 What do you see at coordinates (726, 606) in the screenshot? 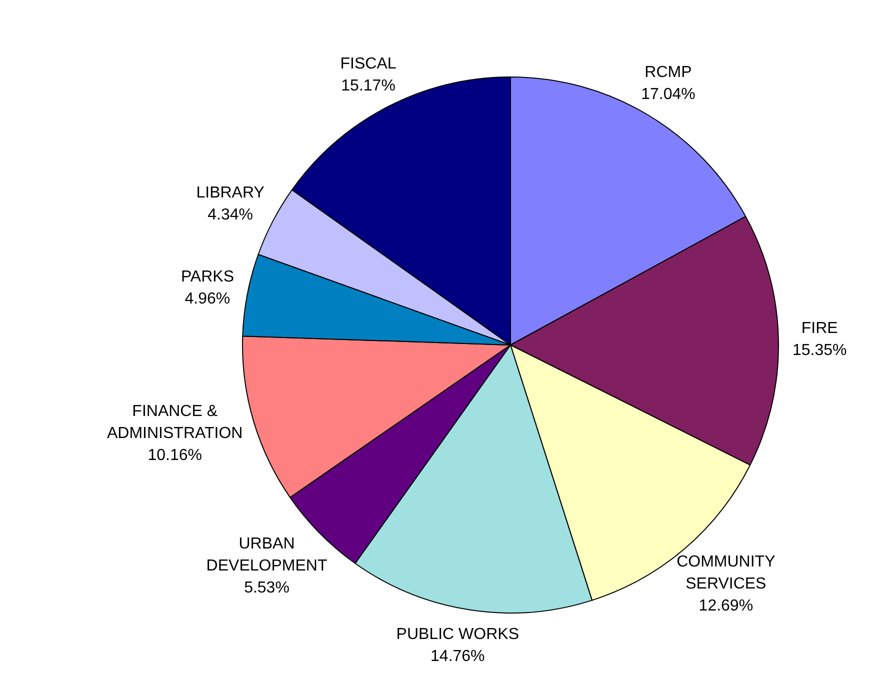
I see `data-label: 12.69%` at bounding box center [726, 606].